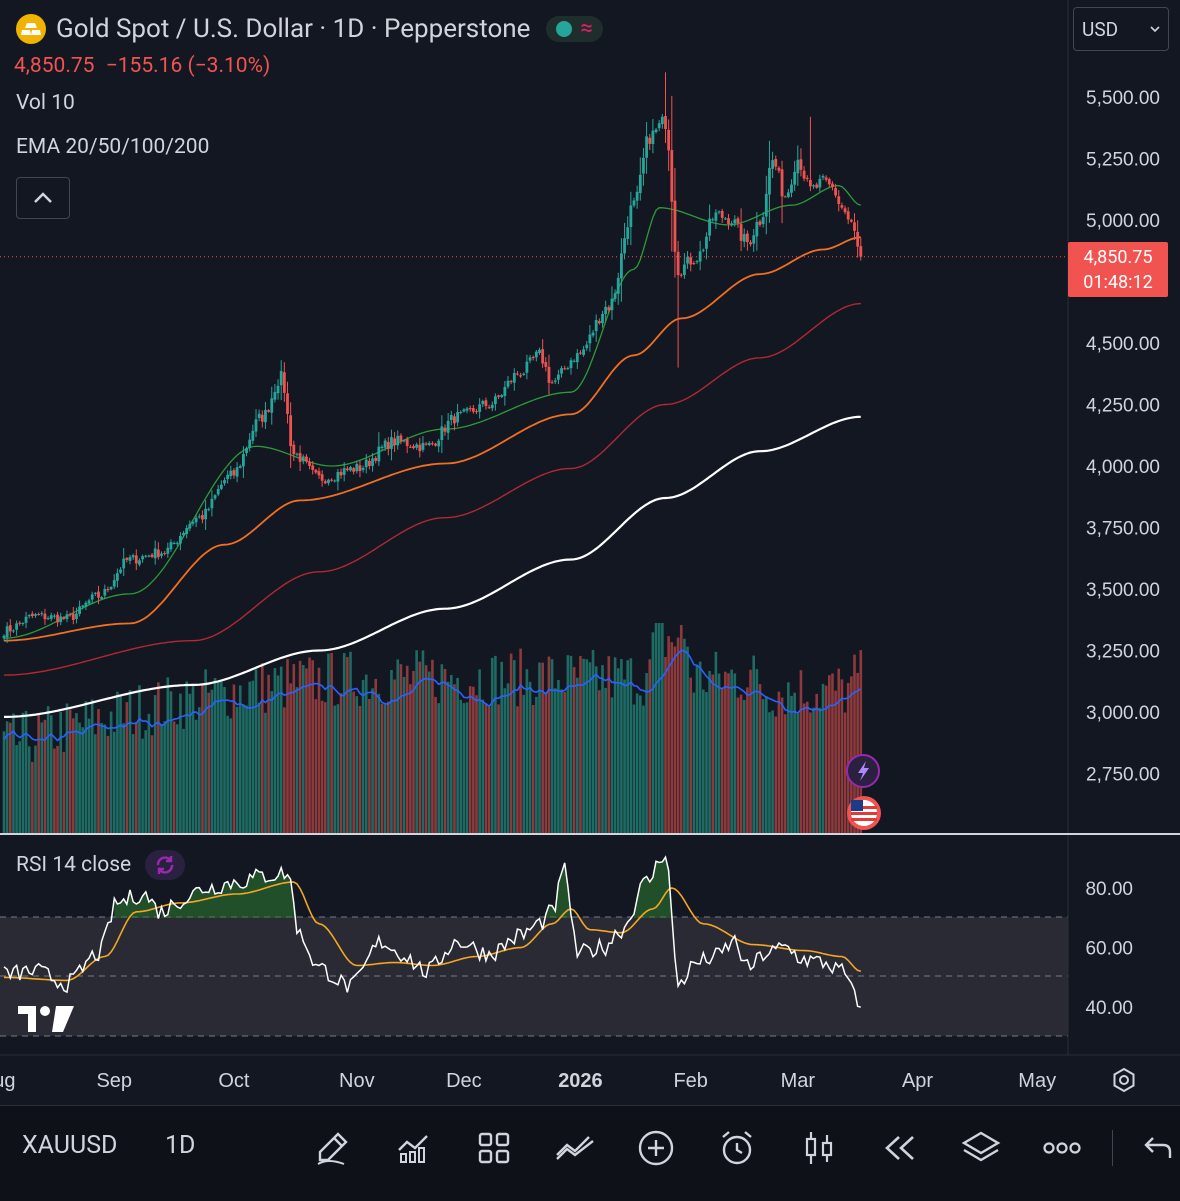 The width and height of the screenshot is (1180, 1201). Describe the element at coordinates (819, 1148) in the screenshot. I see `candles-icon` at that location.